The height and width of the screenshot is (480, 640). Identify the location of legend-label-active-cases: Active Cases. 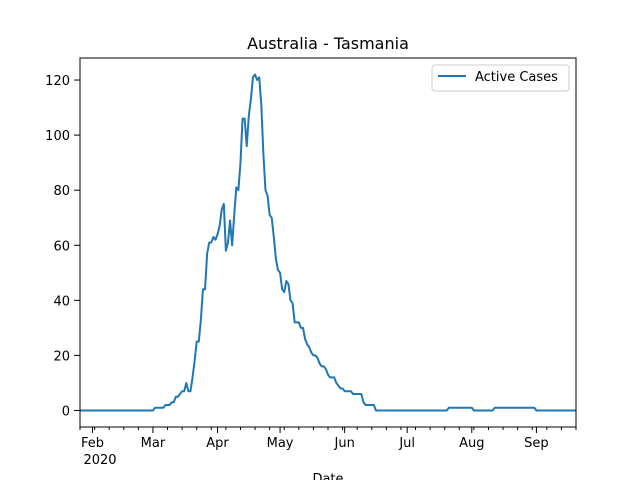
(516, 77).